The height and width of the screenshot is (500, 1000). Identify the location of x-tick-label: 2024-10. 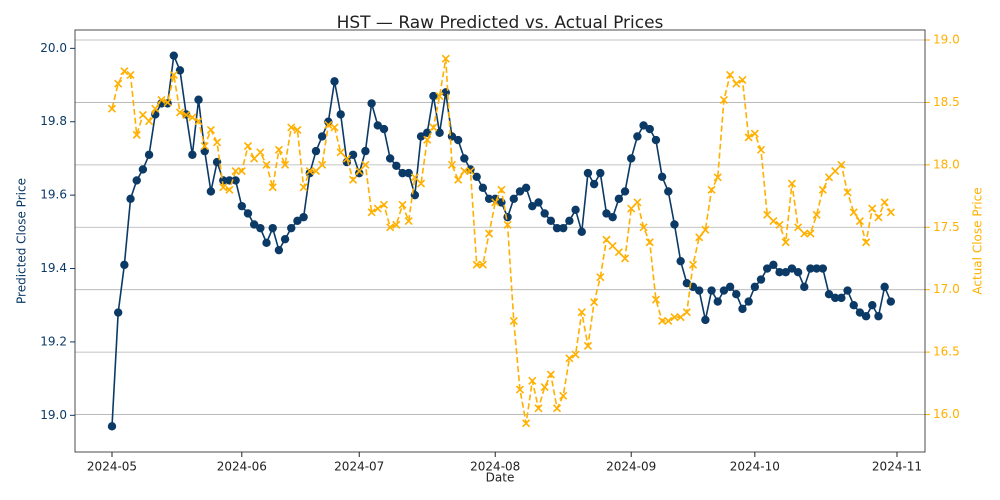
(755, 467).